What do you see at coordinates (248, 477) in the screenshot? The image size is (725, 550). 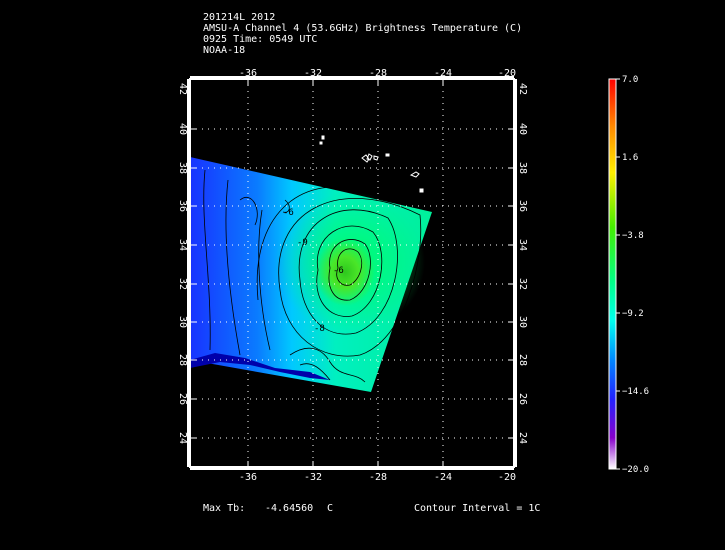 I see `lon-tick-label-bottom: -36` at bounding box center [248, 477].